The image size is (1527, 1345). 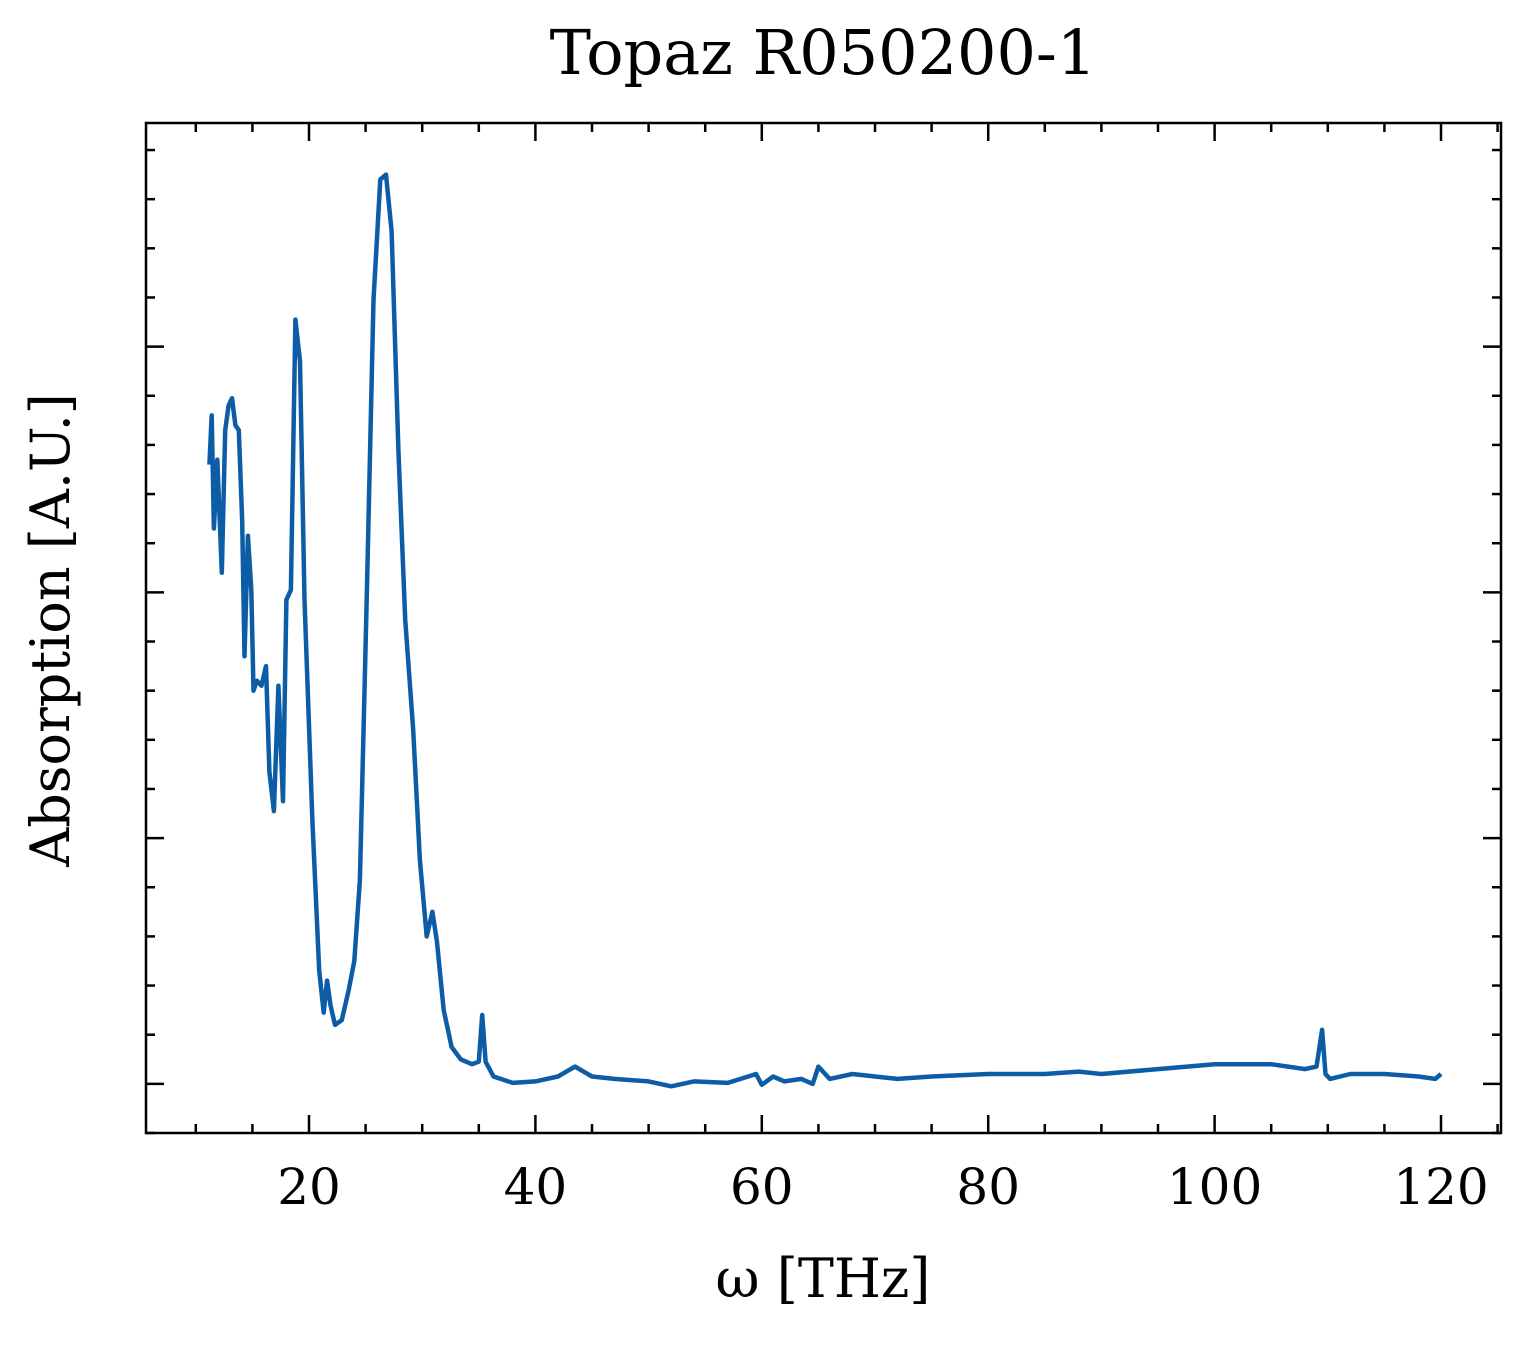 I want to click on x-tick-label: 40, so click(x=536, y=1187).